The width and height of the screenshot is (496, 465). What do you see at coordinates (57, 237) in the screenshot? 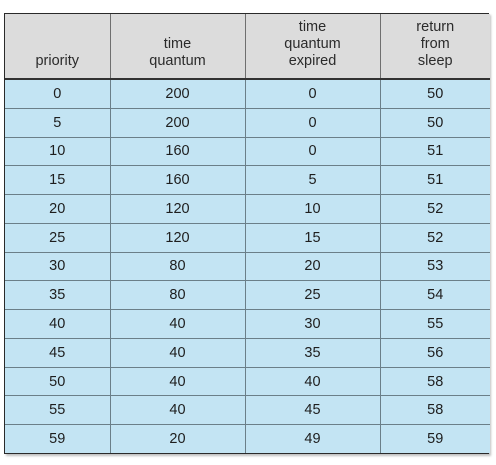
I see `priority-cell: 25` at bounding box center [57, 237].